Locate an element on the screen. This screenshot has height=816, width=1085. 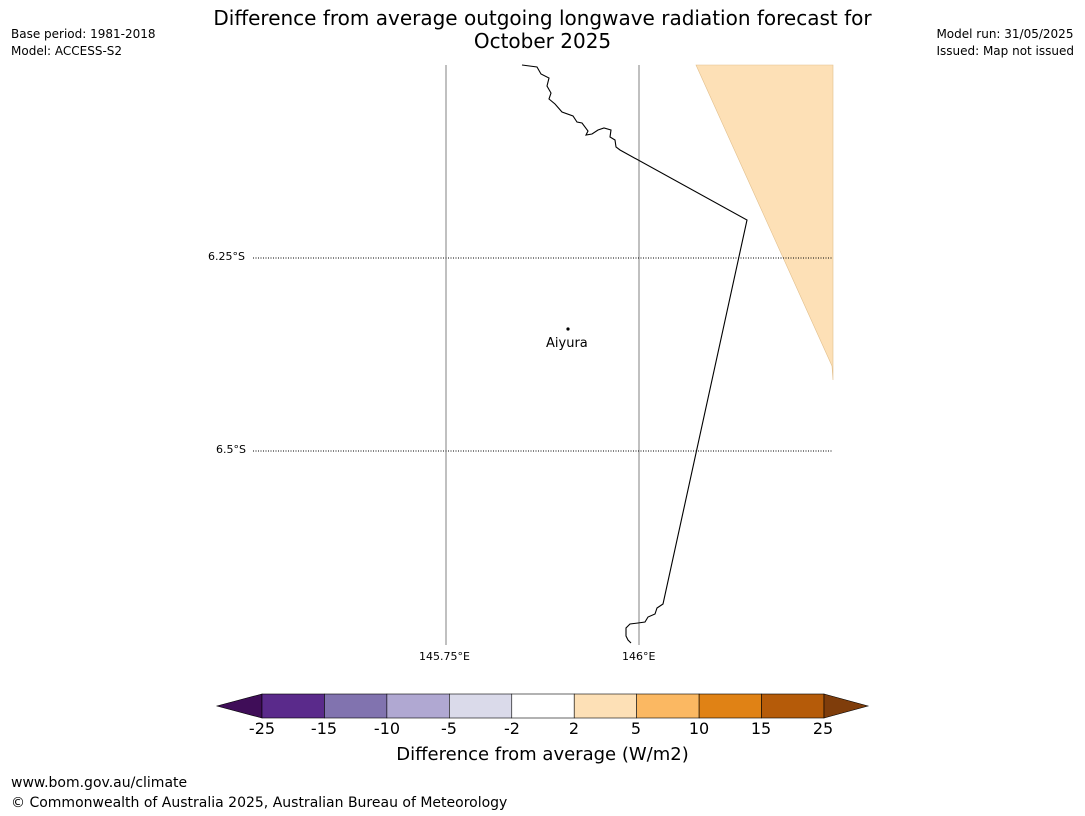
colorbar-tick-label: 2 is located at coordinates (574, 728).